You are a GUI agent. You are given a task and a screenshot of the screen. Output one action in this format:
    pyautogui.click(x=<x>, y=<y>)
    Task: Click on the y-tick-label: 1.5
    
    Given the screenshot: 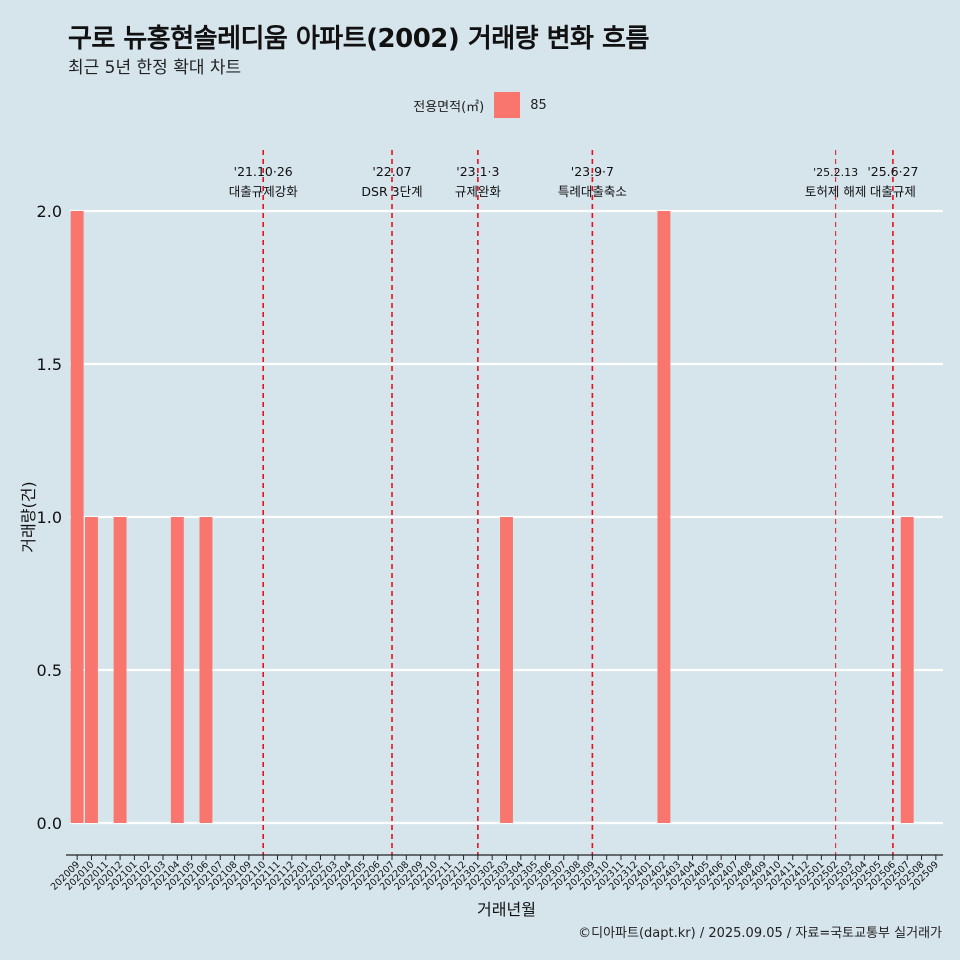 What is the action you would take?
    pyautogui.click(x=49, y=364)
    